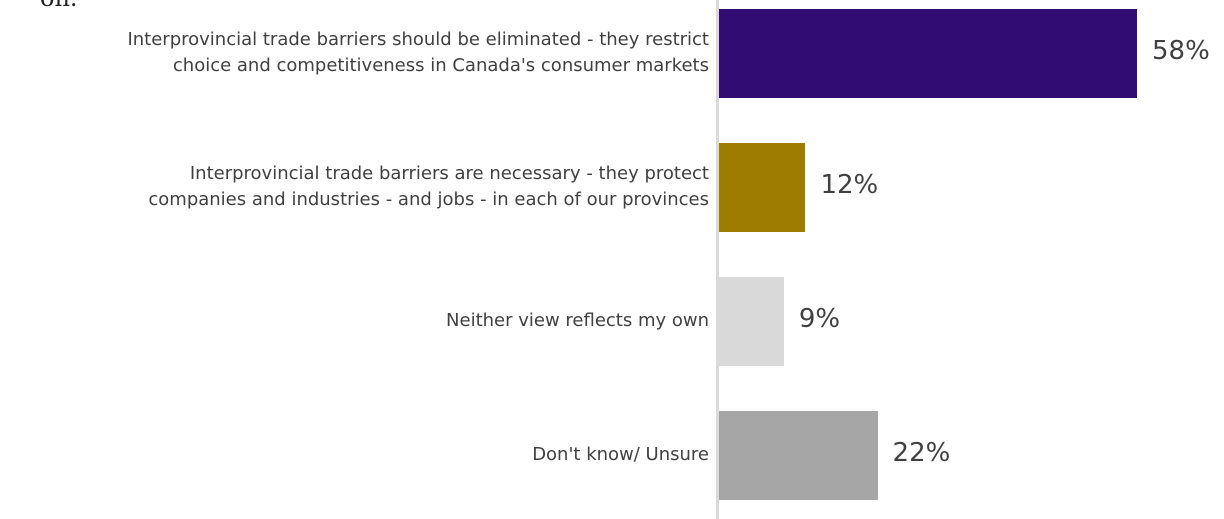 The width and height of the screenshot is (1224, 519). What do you see at coordinates (359, 321) in the screenshot?
I see `category-label-3: Neither view reflects my own` at bounding box center [359, 321].